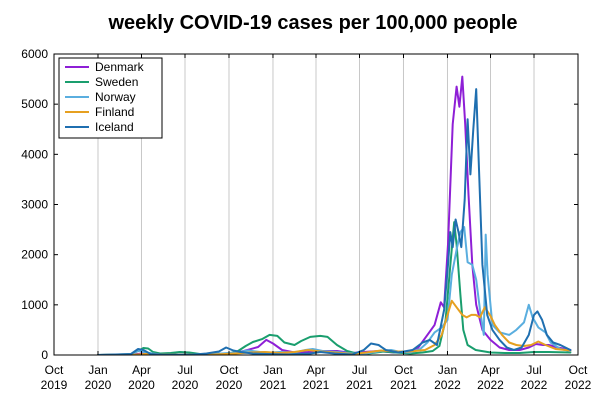 Image resolution: width=600 pixels, height=405 pixels. What do you see at coordinates (34, 154) in the screenshot?
I see `y-tick-label: 4000` at bounding box center [34, 154].